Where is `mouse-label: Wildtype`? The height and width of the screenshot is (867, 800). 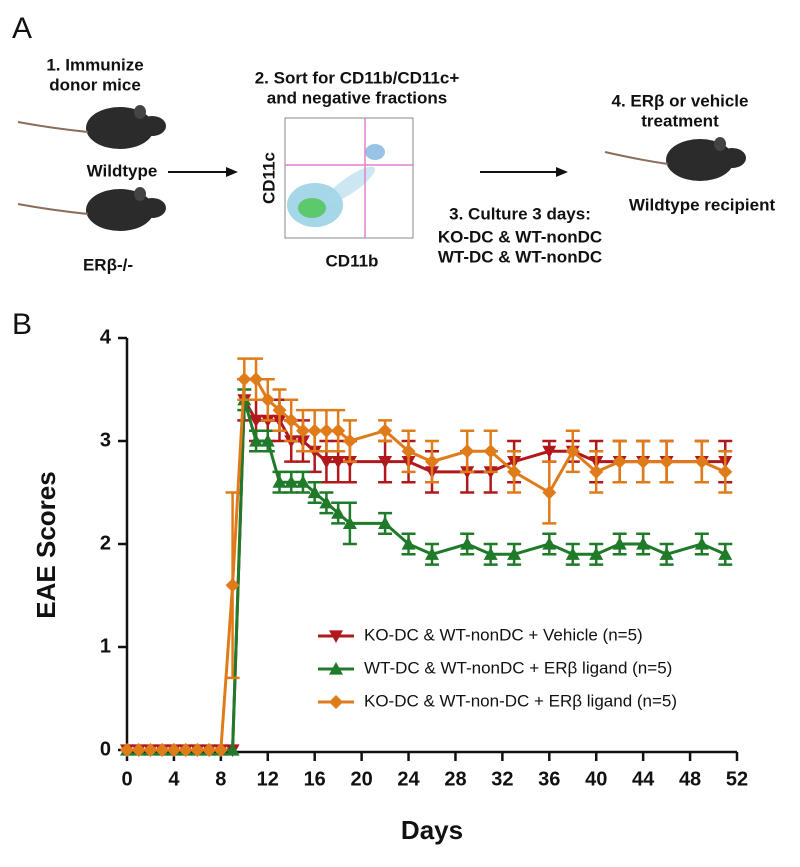 mouse-label: Wildtype is located at coordinates (122, 170).